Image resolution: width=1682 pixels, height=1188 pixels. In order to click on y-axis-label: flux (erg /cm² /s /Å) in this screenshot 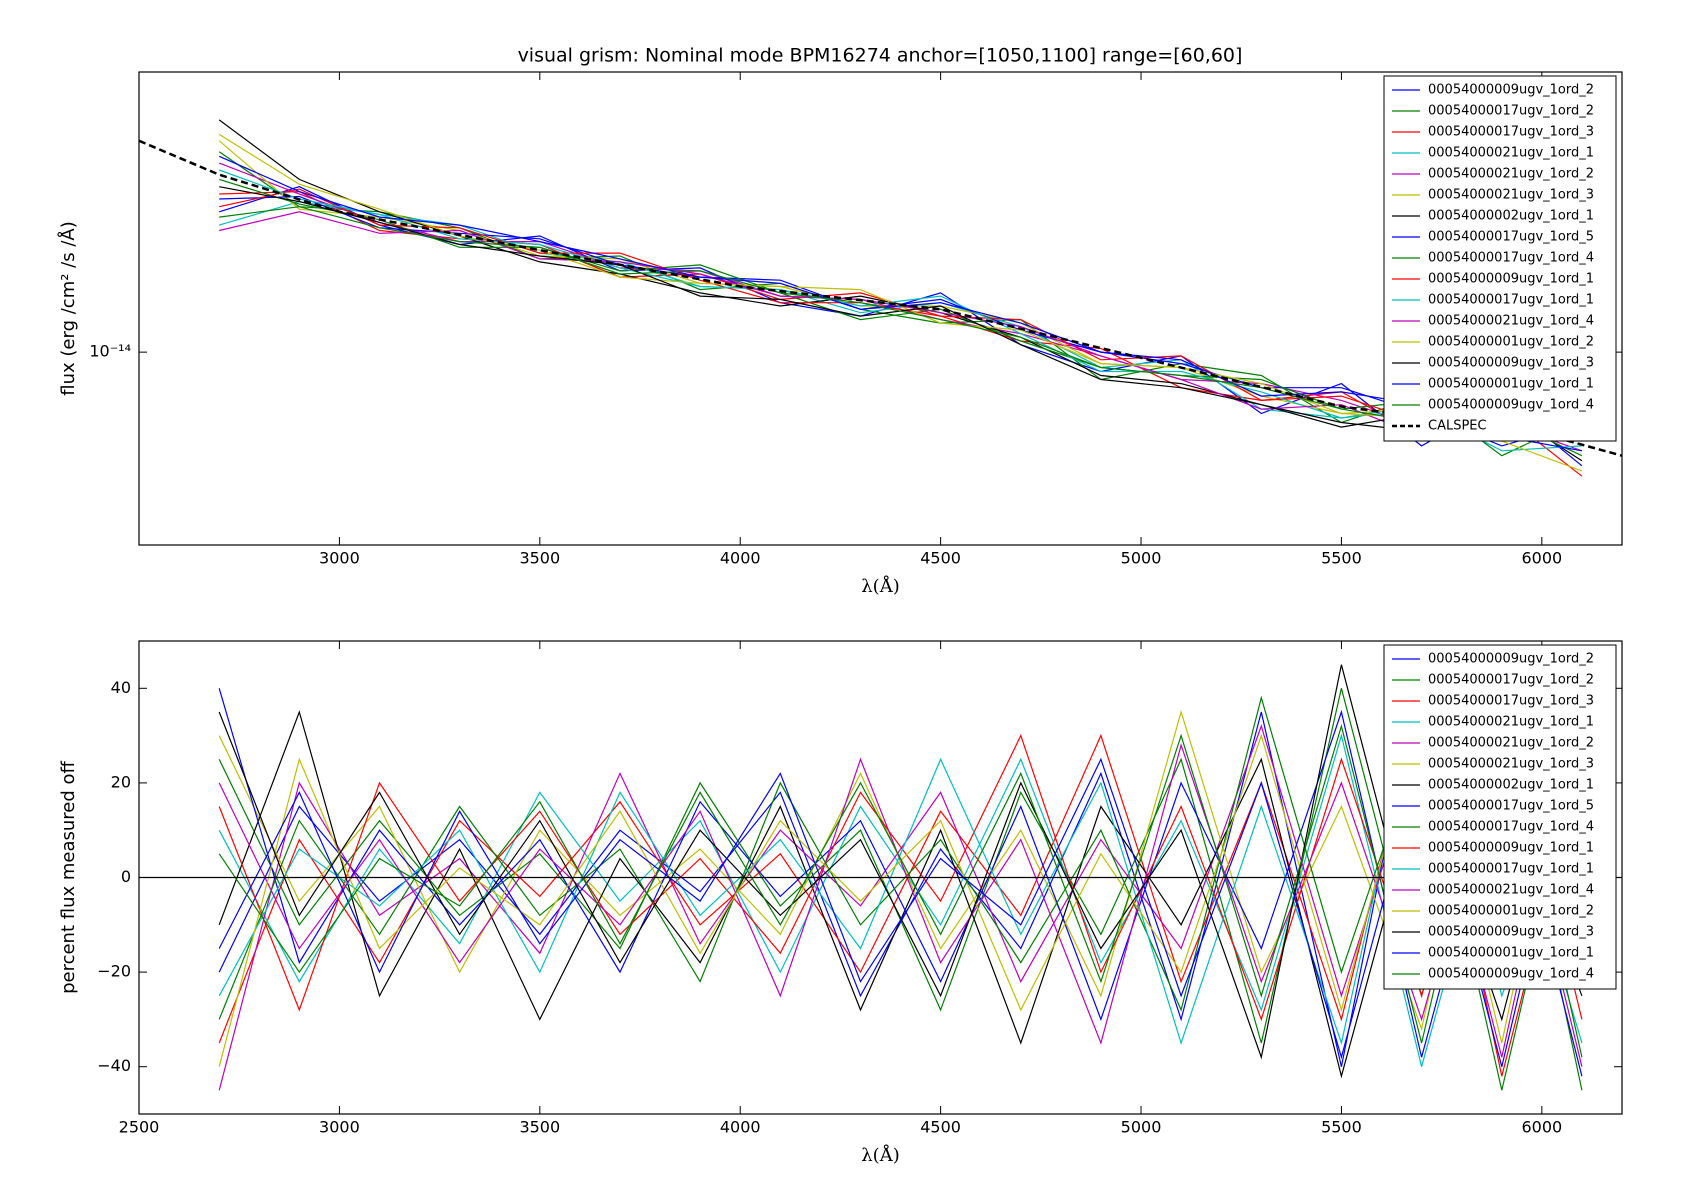, I will do `click(68, 308)`.